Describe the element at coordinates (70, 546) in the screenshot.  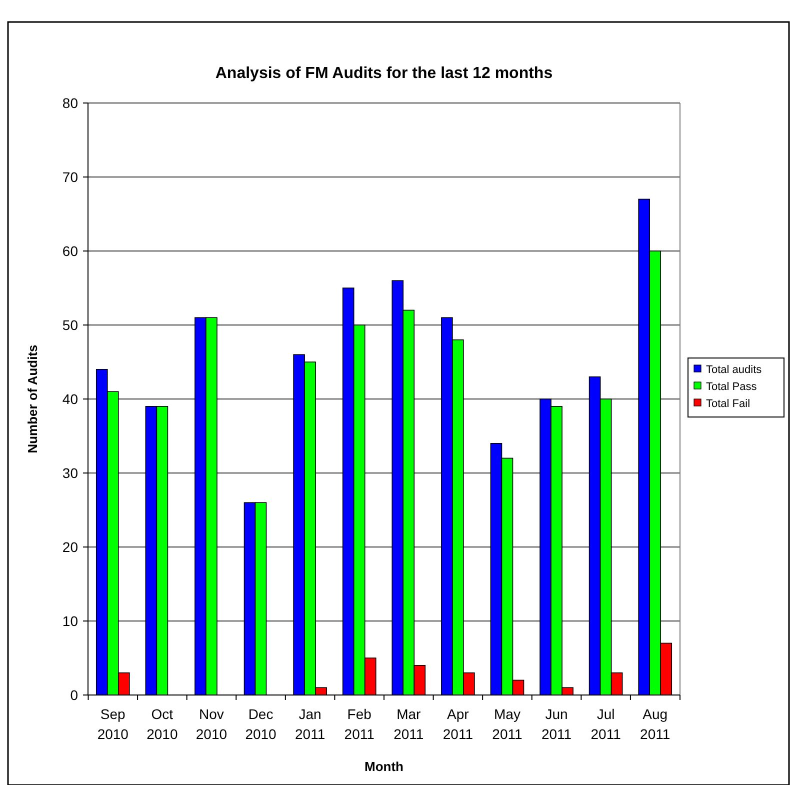
I see `y-tick-label: 20` at that location.